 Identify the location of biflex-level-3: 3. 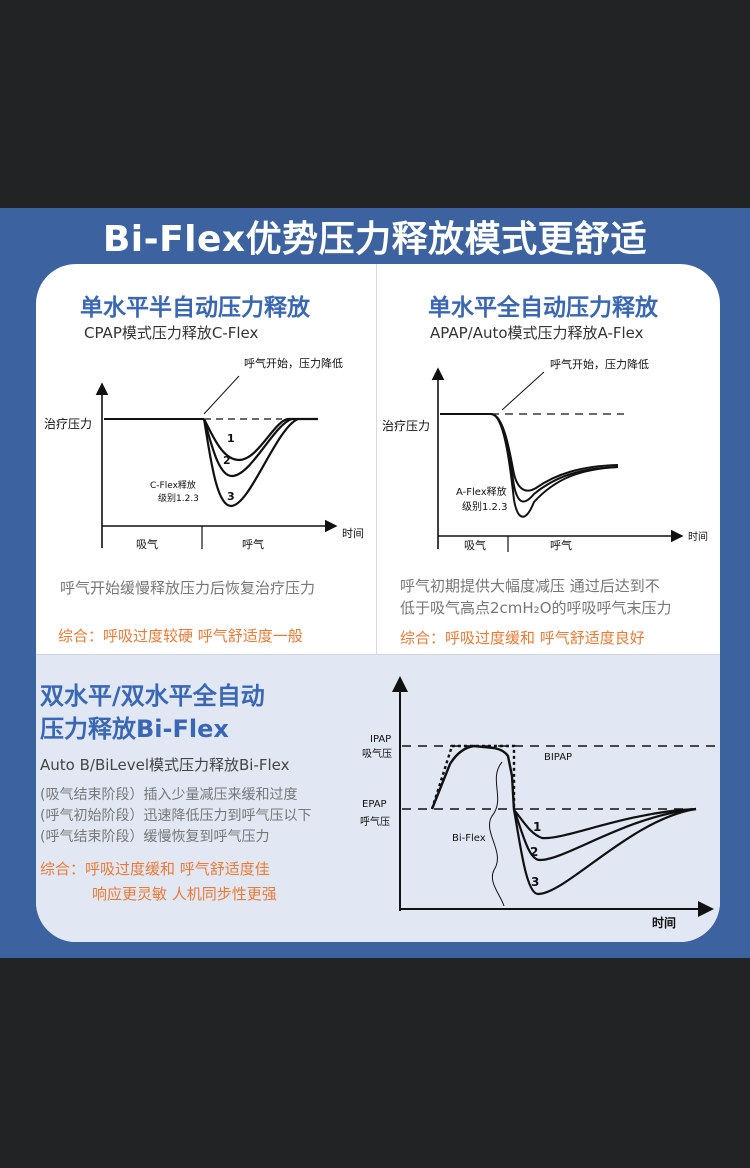
(535, 882).